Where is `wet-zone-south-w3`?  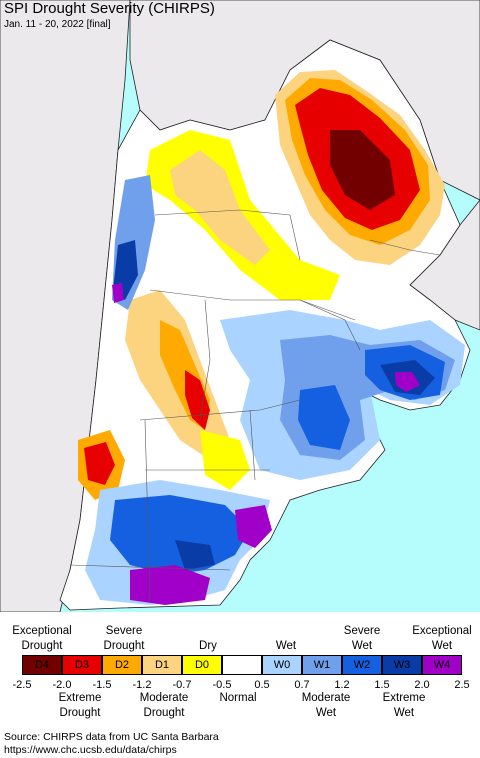 wet-zone-south-w3 is located at coordinates (195, 555).